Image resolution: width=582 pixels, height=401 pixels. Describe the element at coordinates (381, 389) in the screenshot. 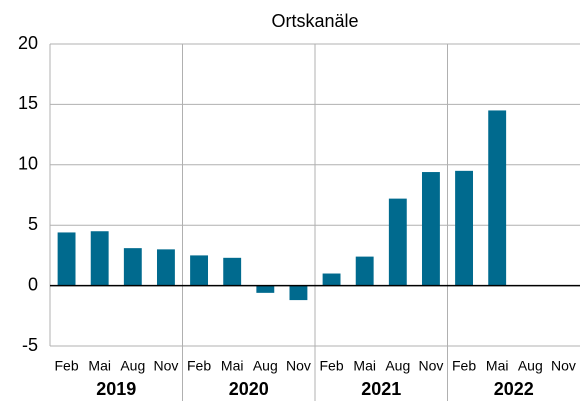

I see `group-label: 2021` at that location.